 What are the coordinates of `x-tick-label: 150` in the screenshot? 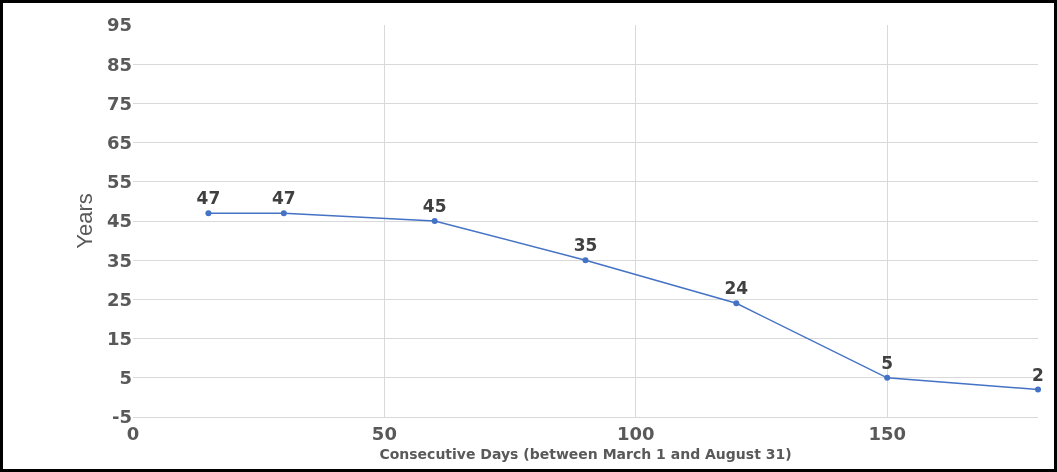 It's located at (887, 433).